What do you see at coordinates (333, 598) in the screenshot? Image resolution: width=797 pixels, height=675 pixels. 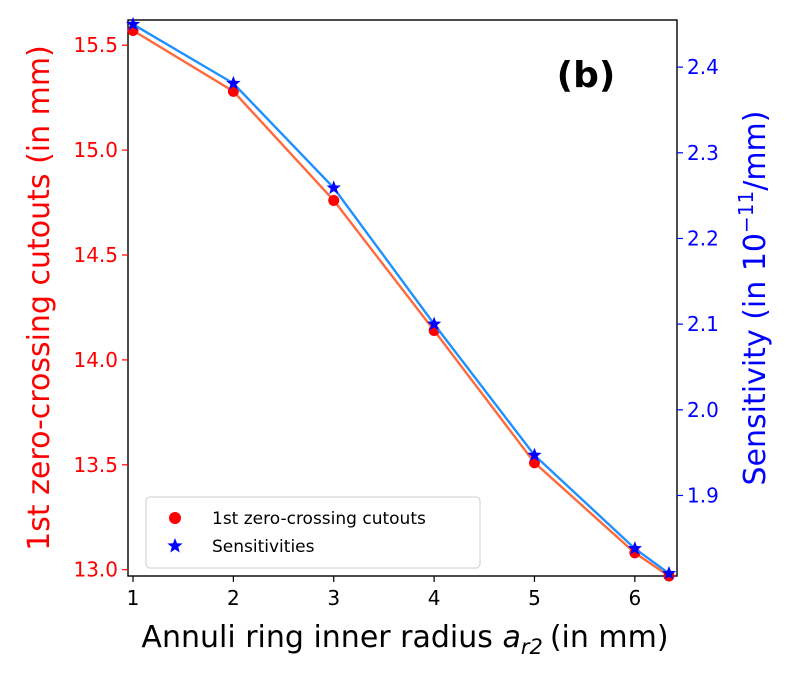 I see `x-tick-label: 3` at bounding box center [333, 598].